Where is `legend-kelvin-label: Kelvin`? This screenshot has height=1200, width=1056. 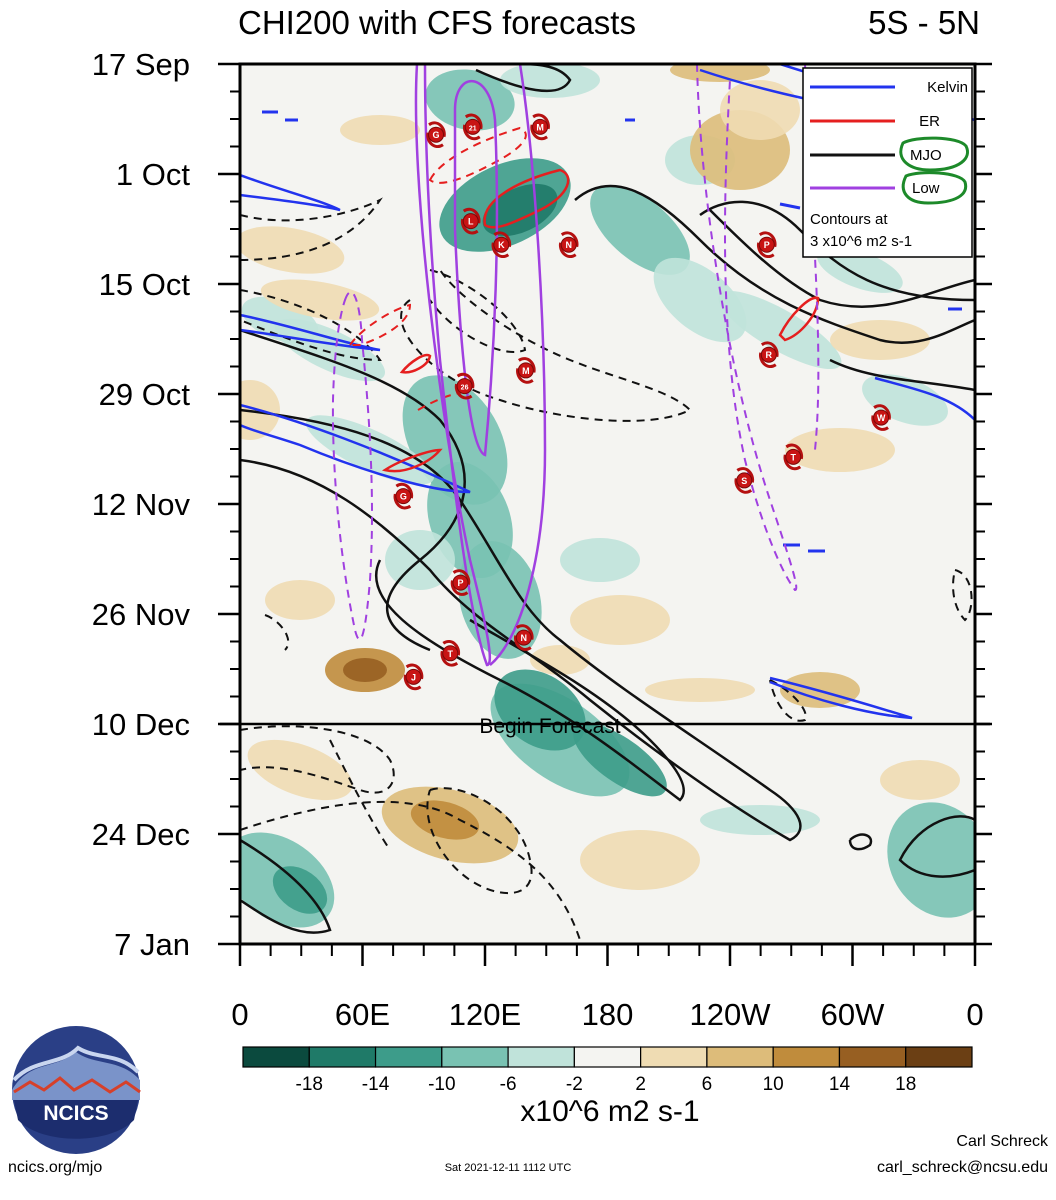 legend-kelvin-label: Kelvin is located at coordinates (947, 87).